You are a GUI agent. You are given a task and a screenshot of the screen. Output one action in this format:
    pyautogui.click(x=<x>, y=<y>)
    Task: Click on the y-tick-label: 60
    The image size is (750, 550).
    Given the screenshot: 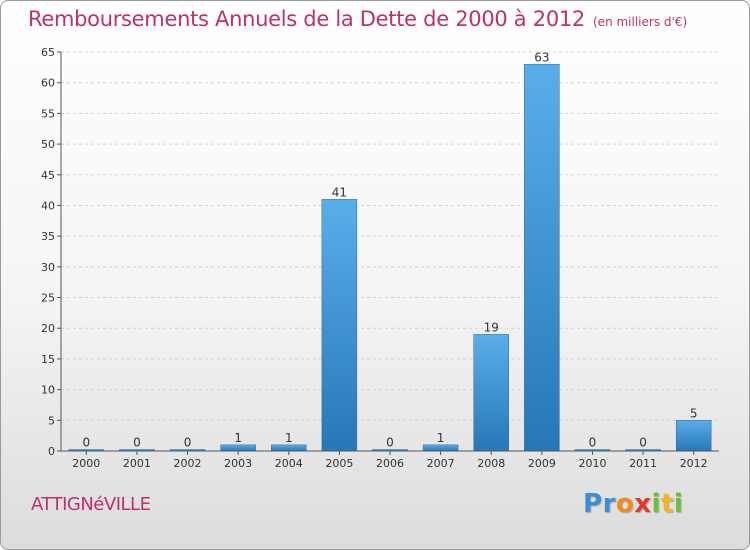 What is the action you would take?
    pyautogui.click(x=48, y=83)
    